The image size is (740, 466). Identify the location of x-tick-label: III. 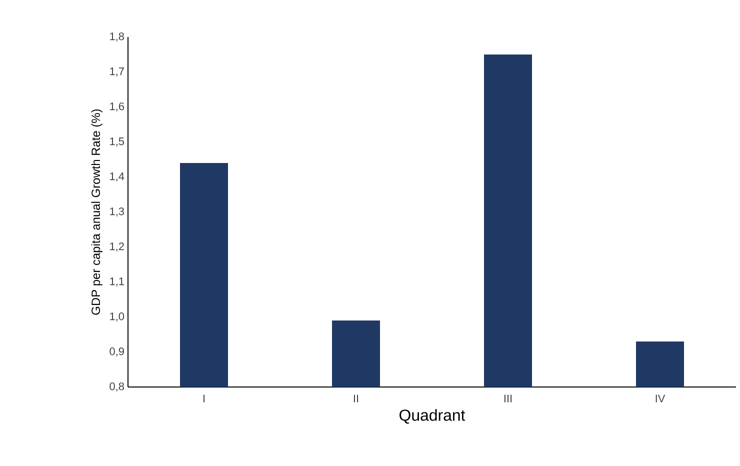
(508, 398).